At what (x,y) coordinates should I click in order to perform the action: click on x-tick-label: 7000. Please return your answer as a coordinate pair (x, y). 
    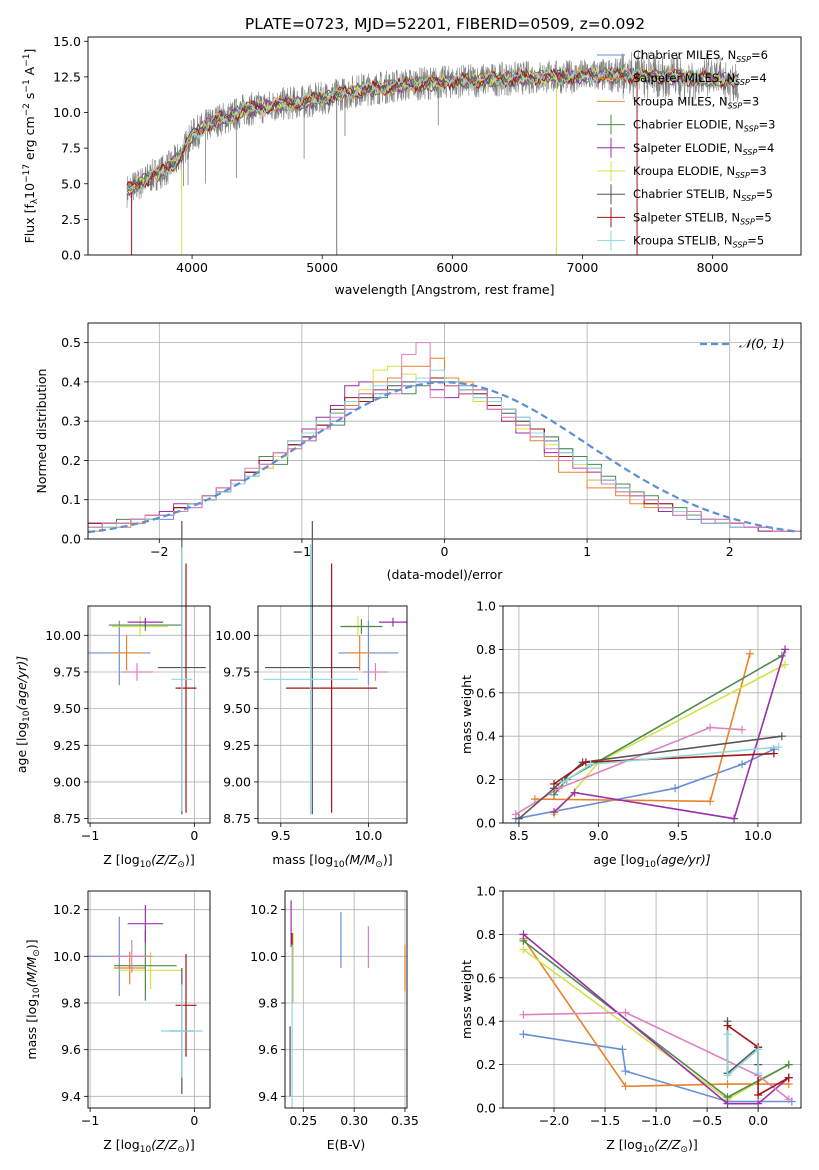
    Looking at the image, I should click on (583, 267).